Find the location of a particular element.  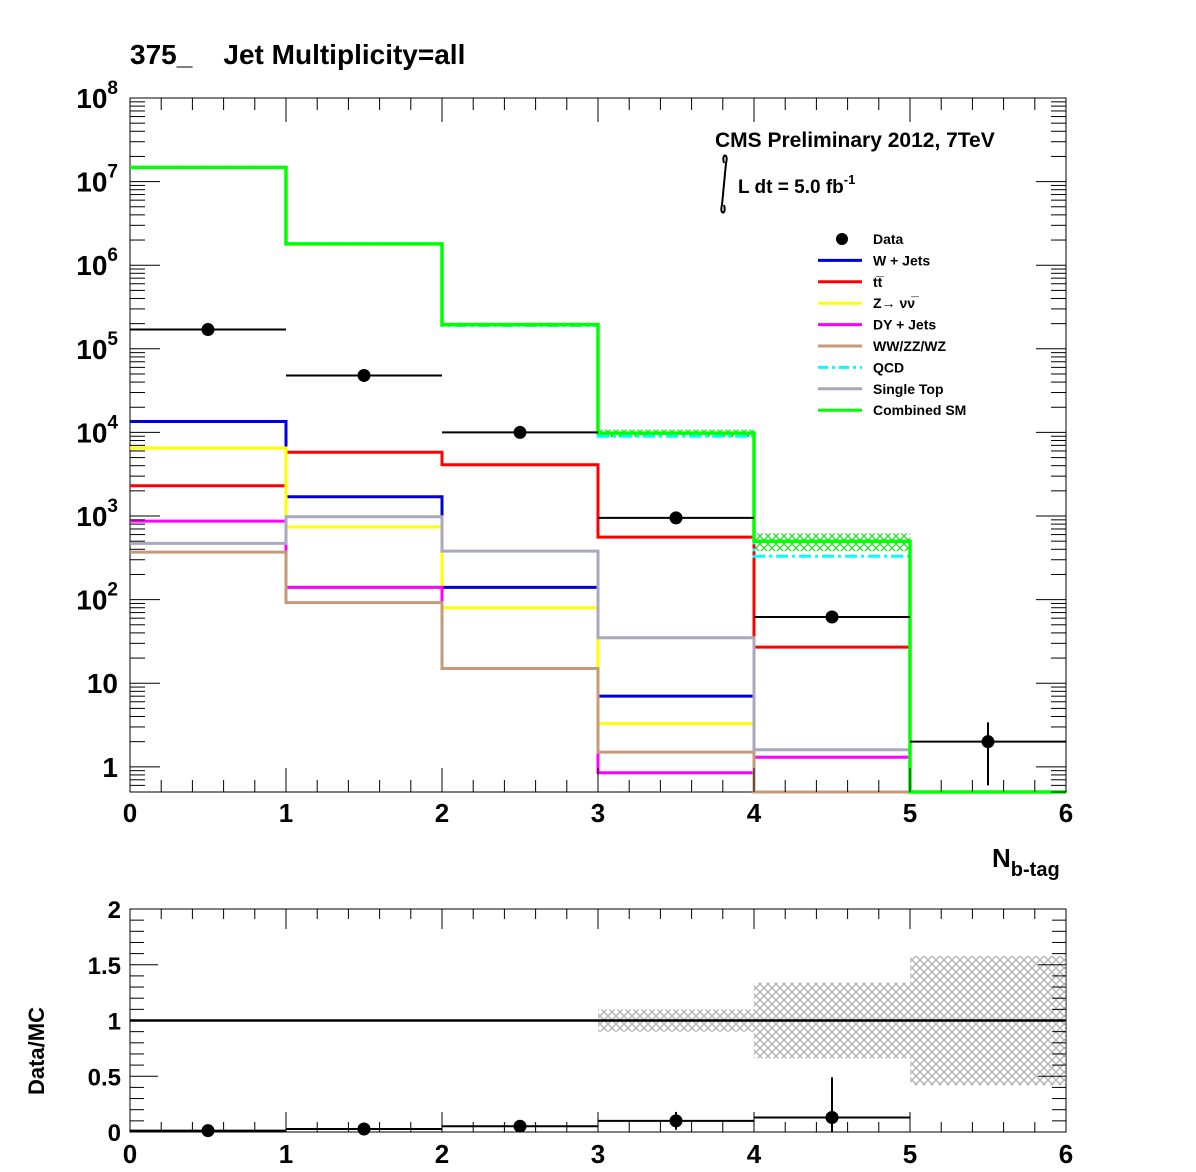

legend-label-7: Single Top is located at coordinates (908, 389).